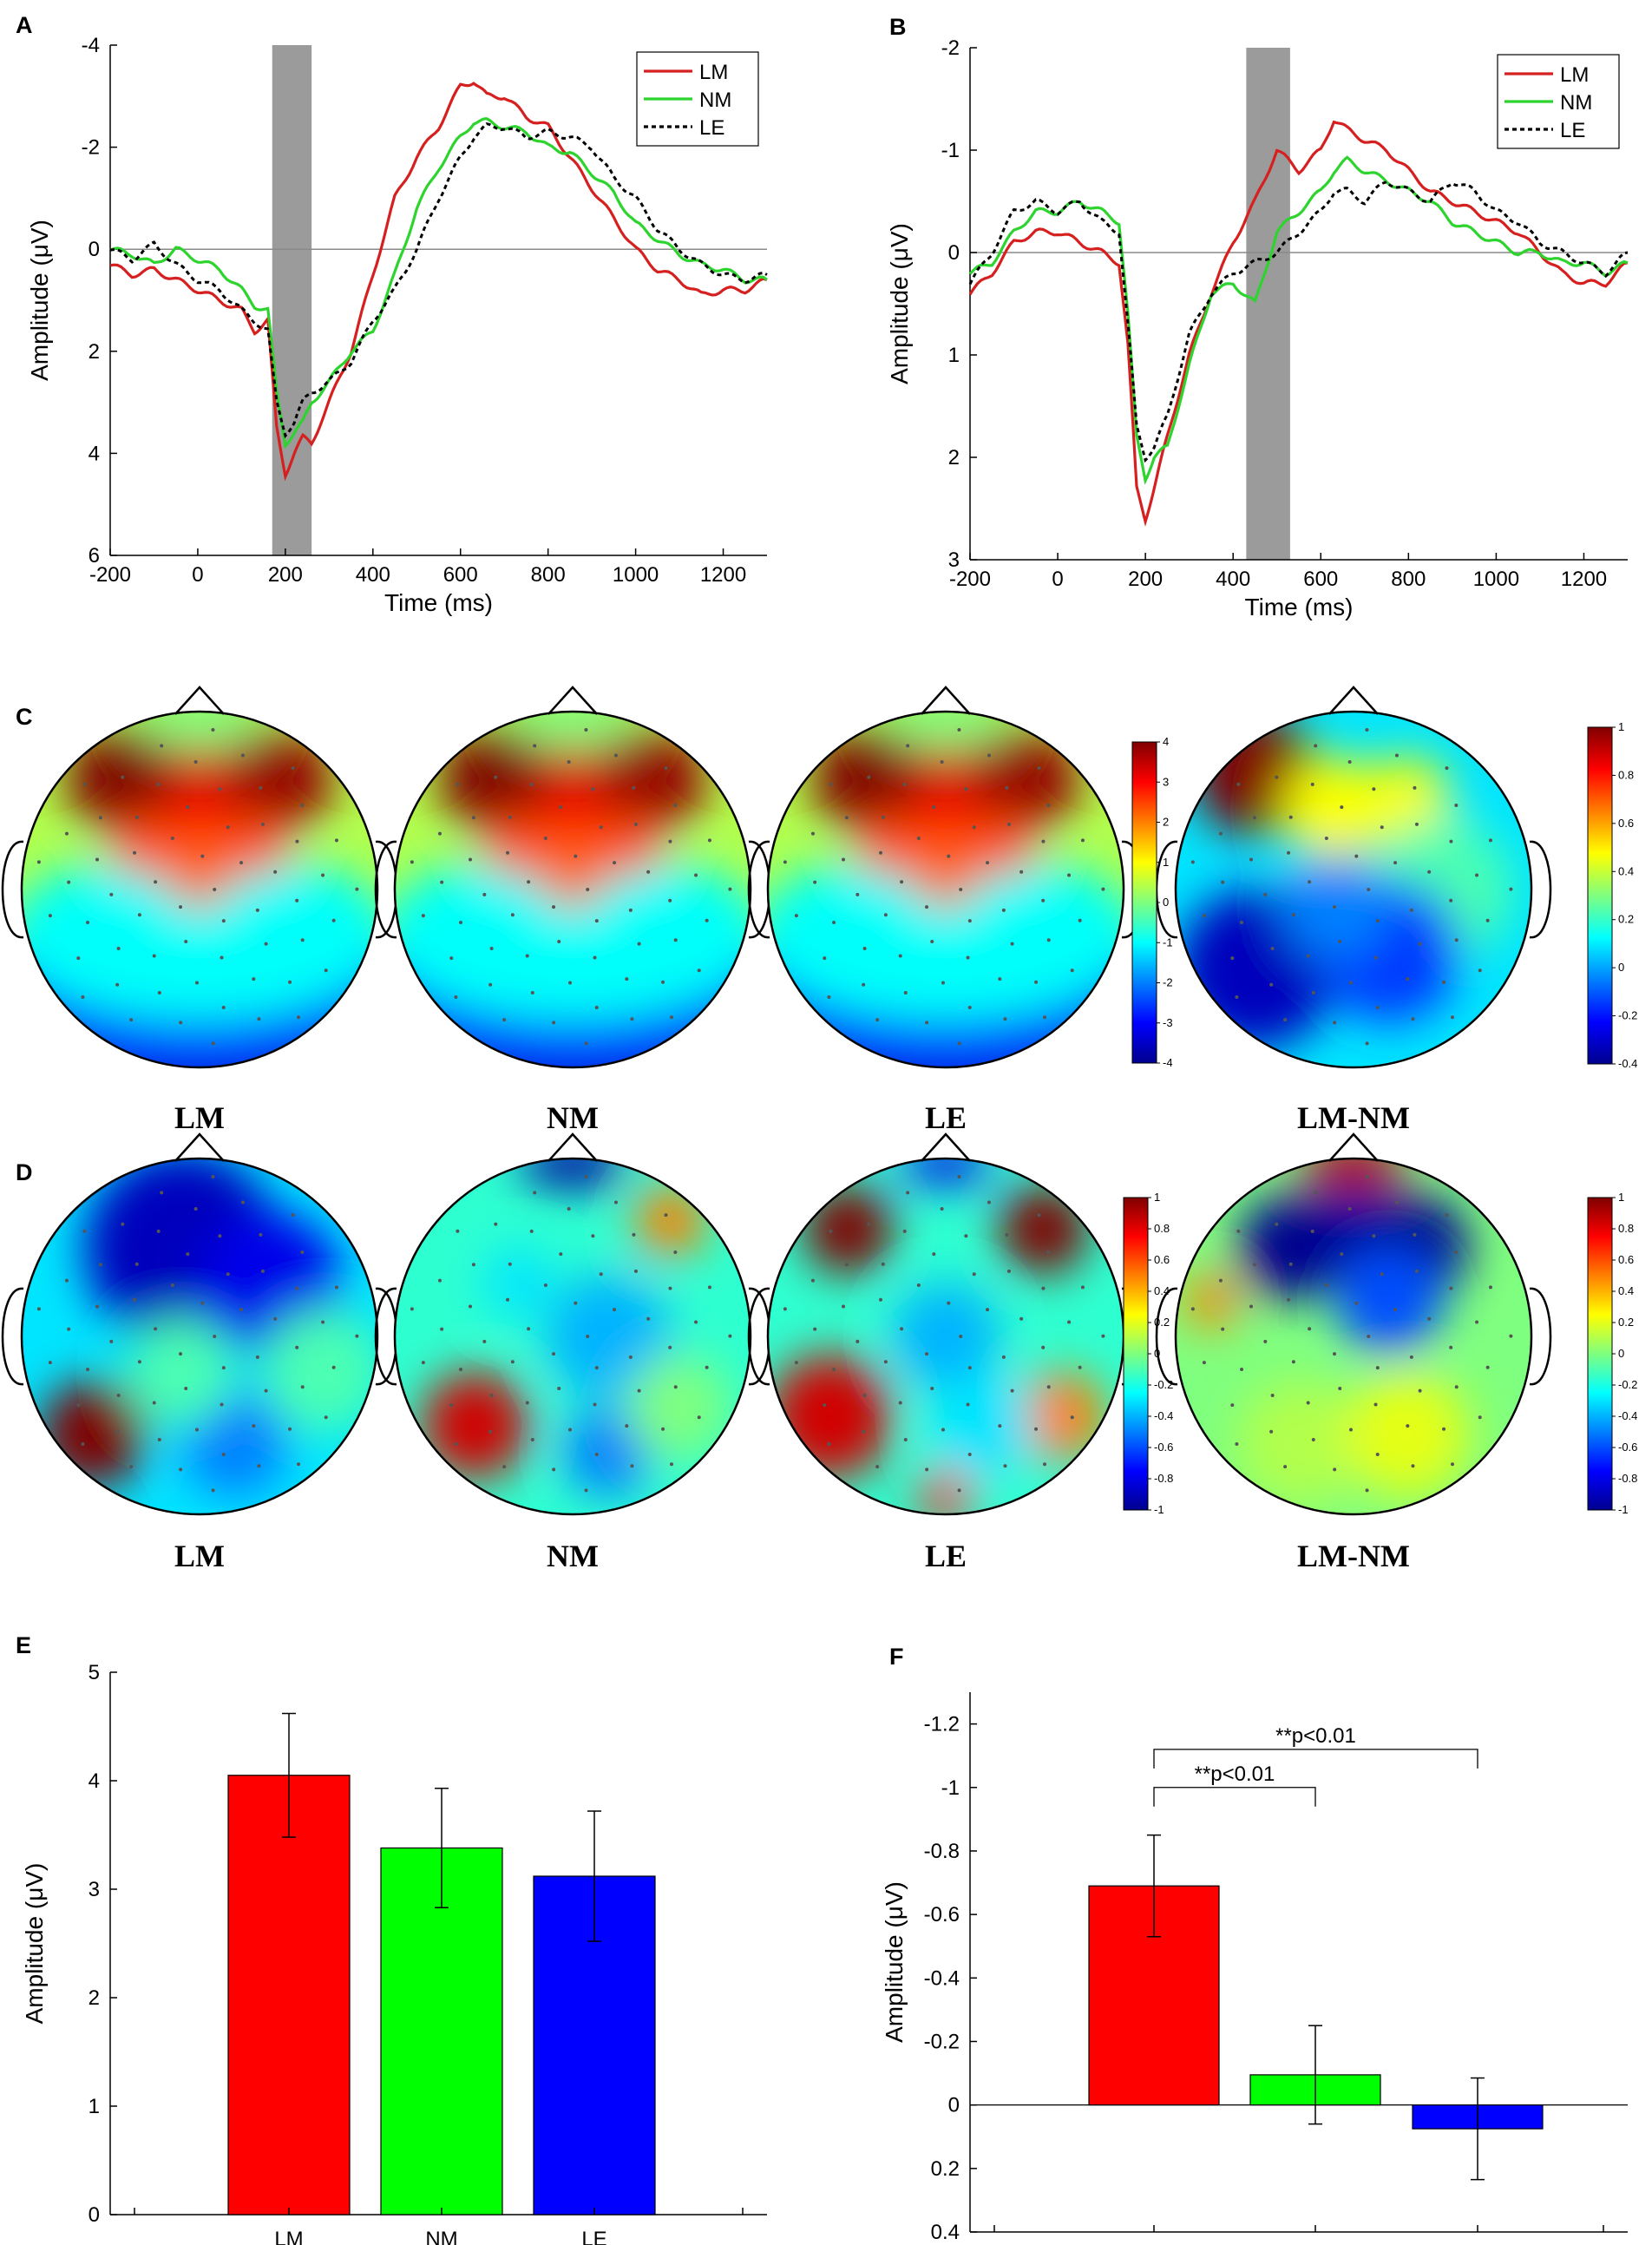  I want to click on y-tick-label: 2, so click(94, 352).